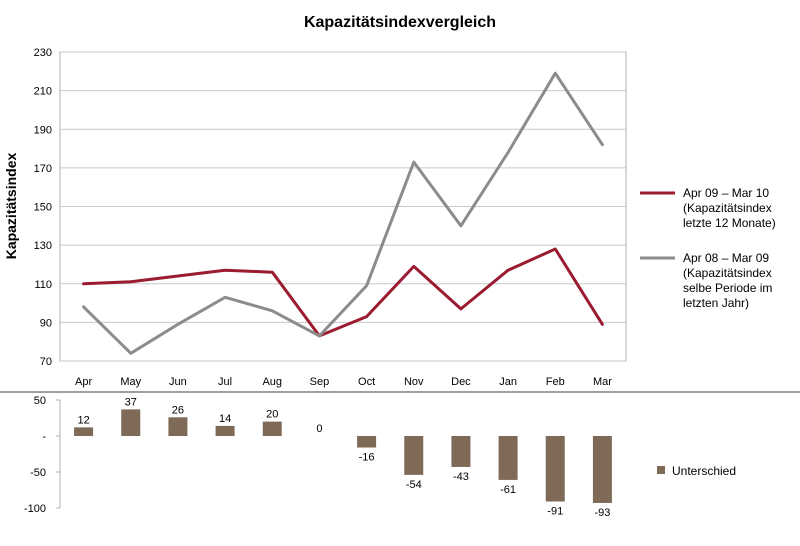 The width and height of the screenshot is (800, 546). Describe the element at coordinates (43, 53) in the screenshot. I see `y-tick-label: 230` at that location.